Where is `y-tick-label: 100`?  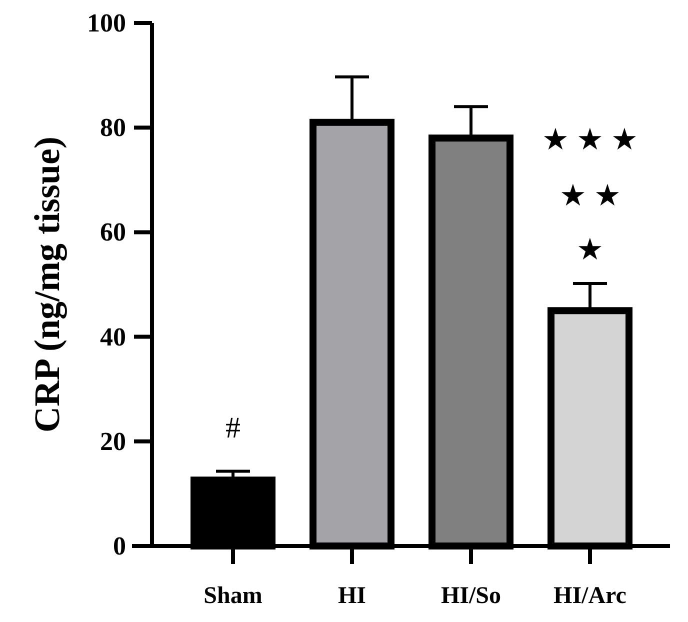 y-tick-label: 100 is located at coordinates (106, 23).